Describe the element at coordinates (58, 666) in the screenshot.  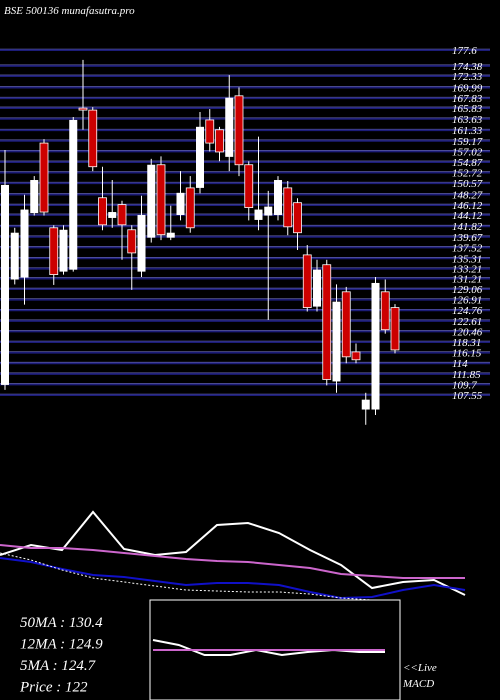
I see `indicator-text: 5MA : 124.7` at that location.